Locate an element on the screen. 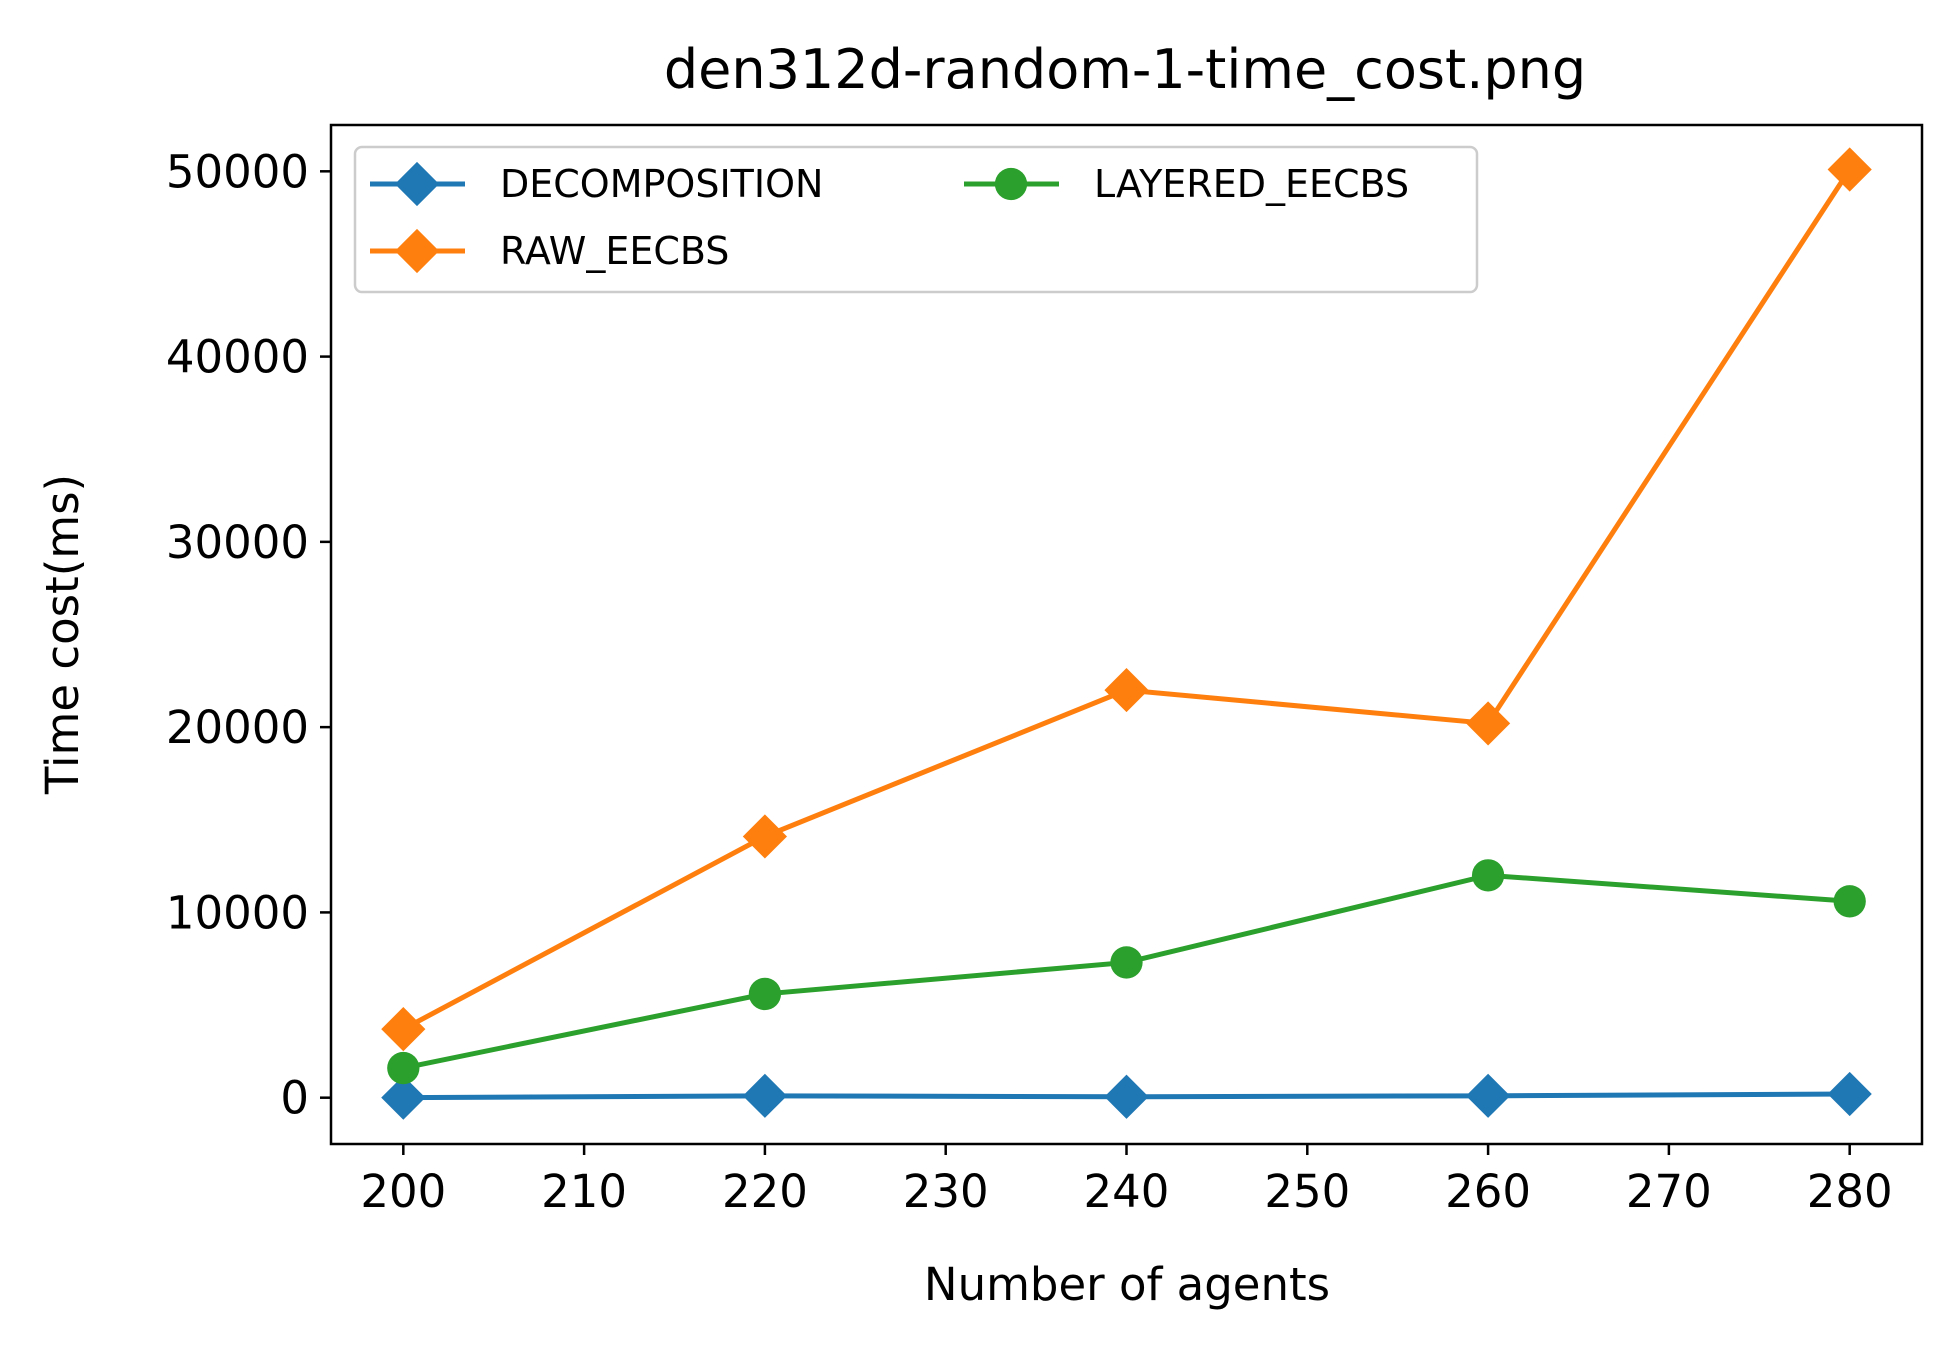 Image resolution: width=1958 pixels, height=1352 pixels. legend-entry: LAYERED_EECBS is located at coordinates (1186, 184).